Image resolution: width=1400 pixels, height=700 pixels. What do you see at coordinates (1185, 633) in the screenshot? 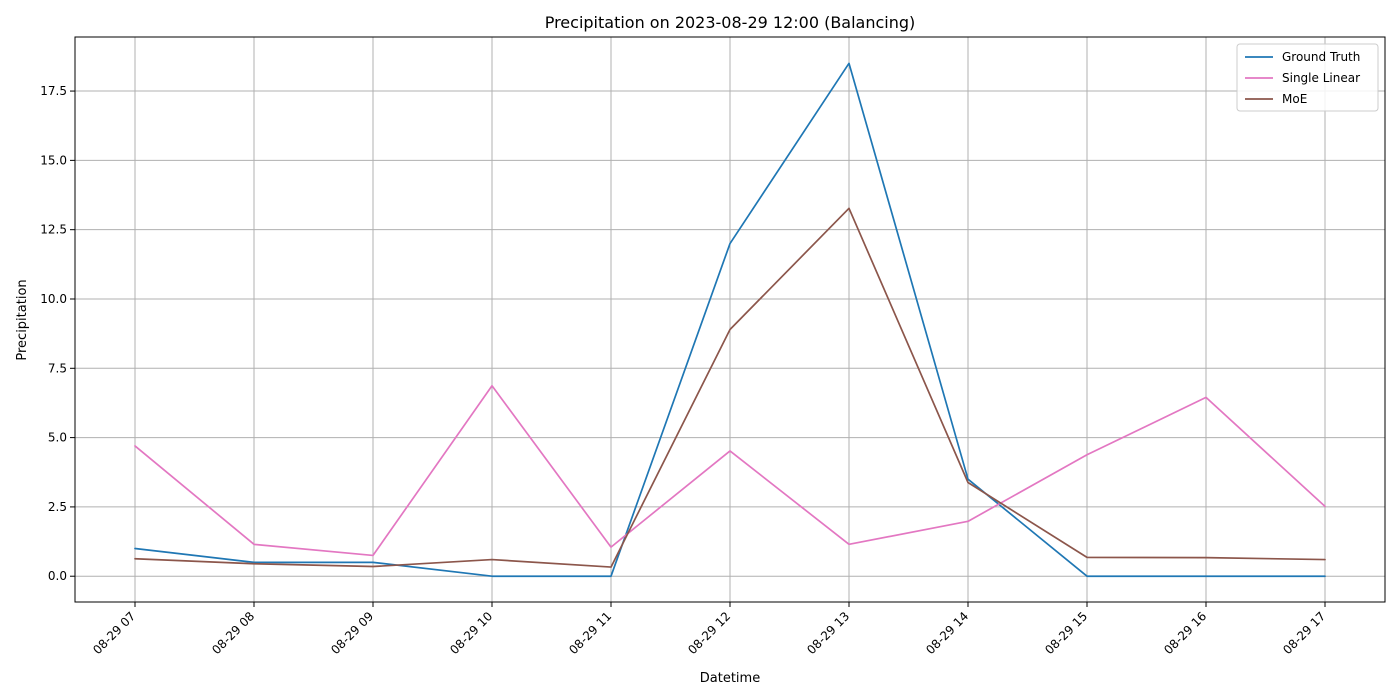
I see `x-tick-label: 08-29 16` at bounding box center [1185, 633].